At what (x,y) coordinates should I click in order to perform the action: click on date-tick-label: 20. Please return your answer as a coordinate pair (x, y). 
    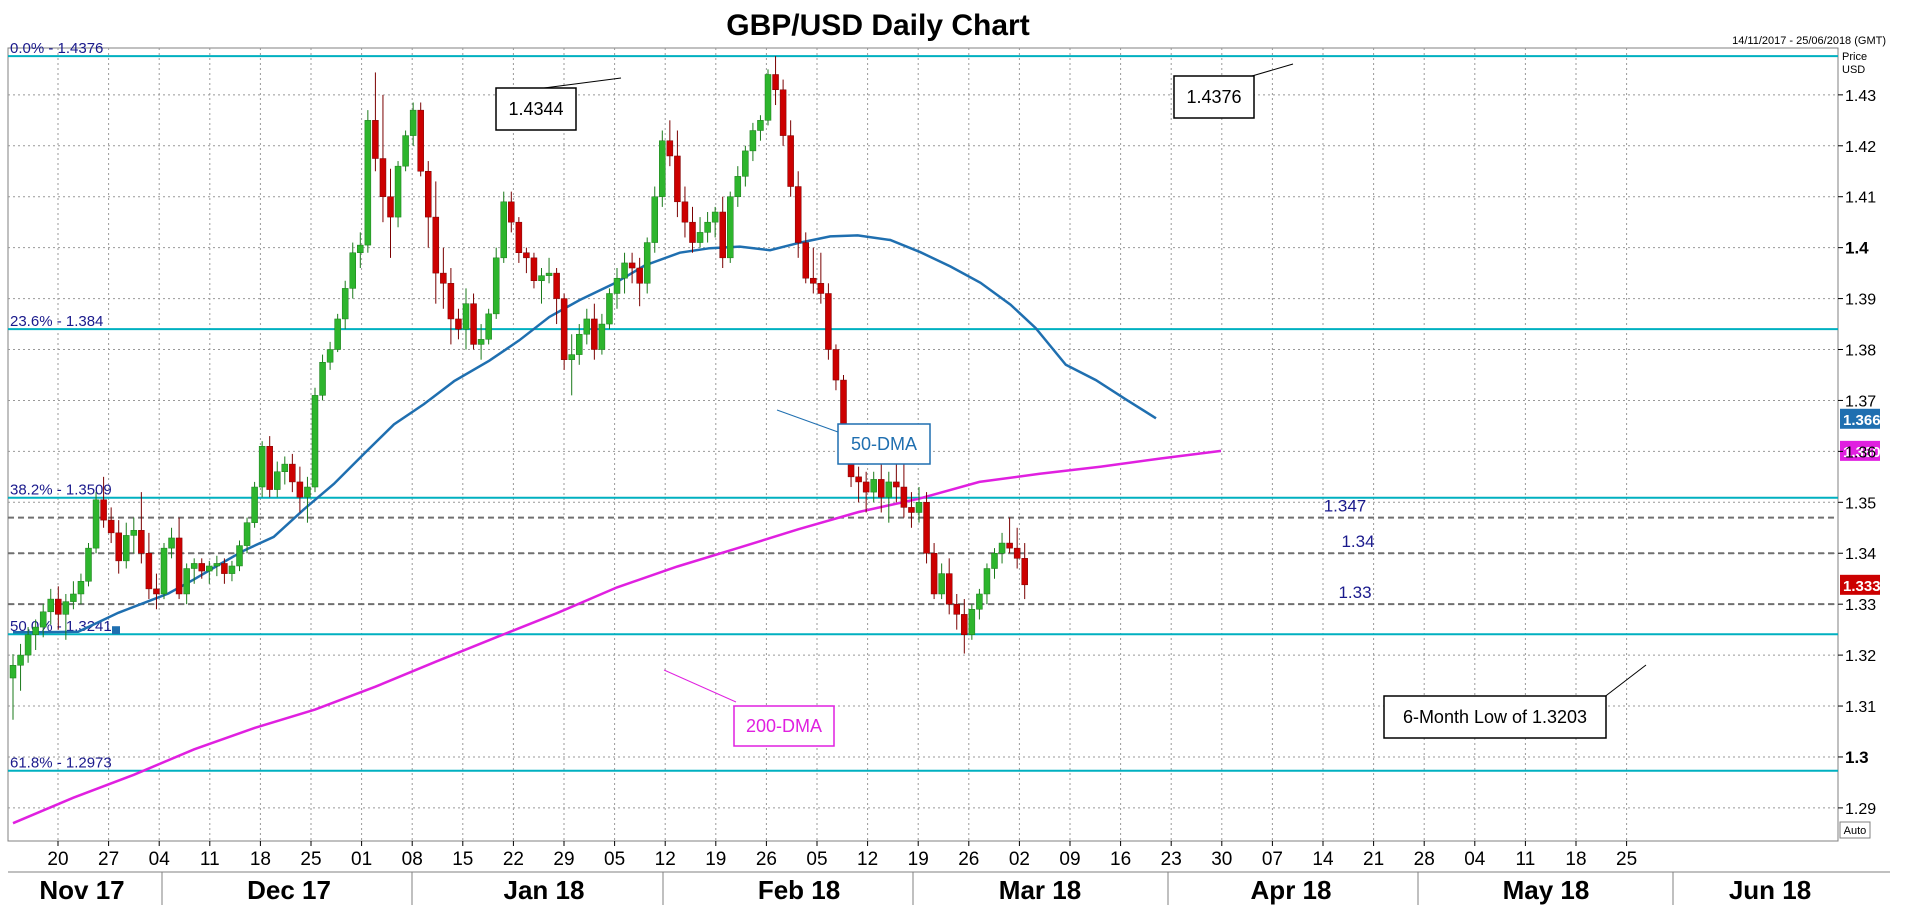
    Looking at the image, I should click on (57, 859).